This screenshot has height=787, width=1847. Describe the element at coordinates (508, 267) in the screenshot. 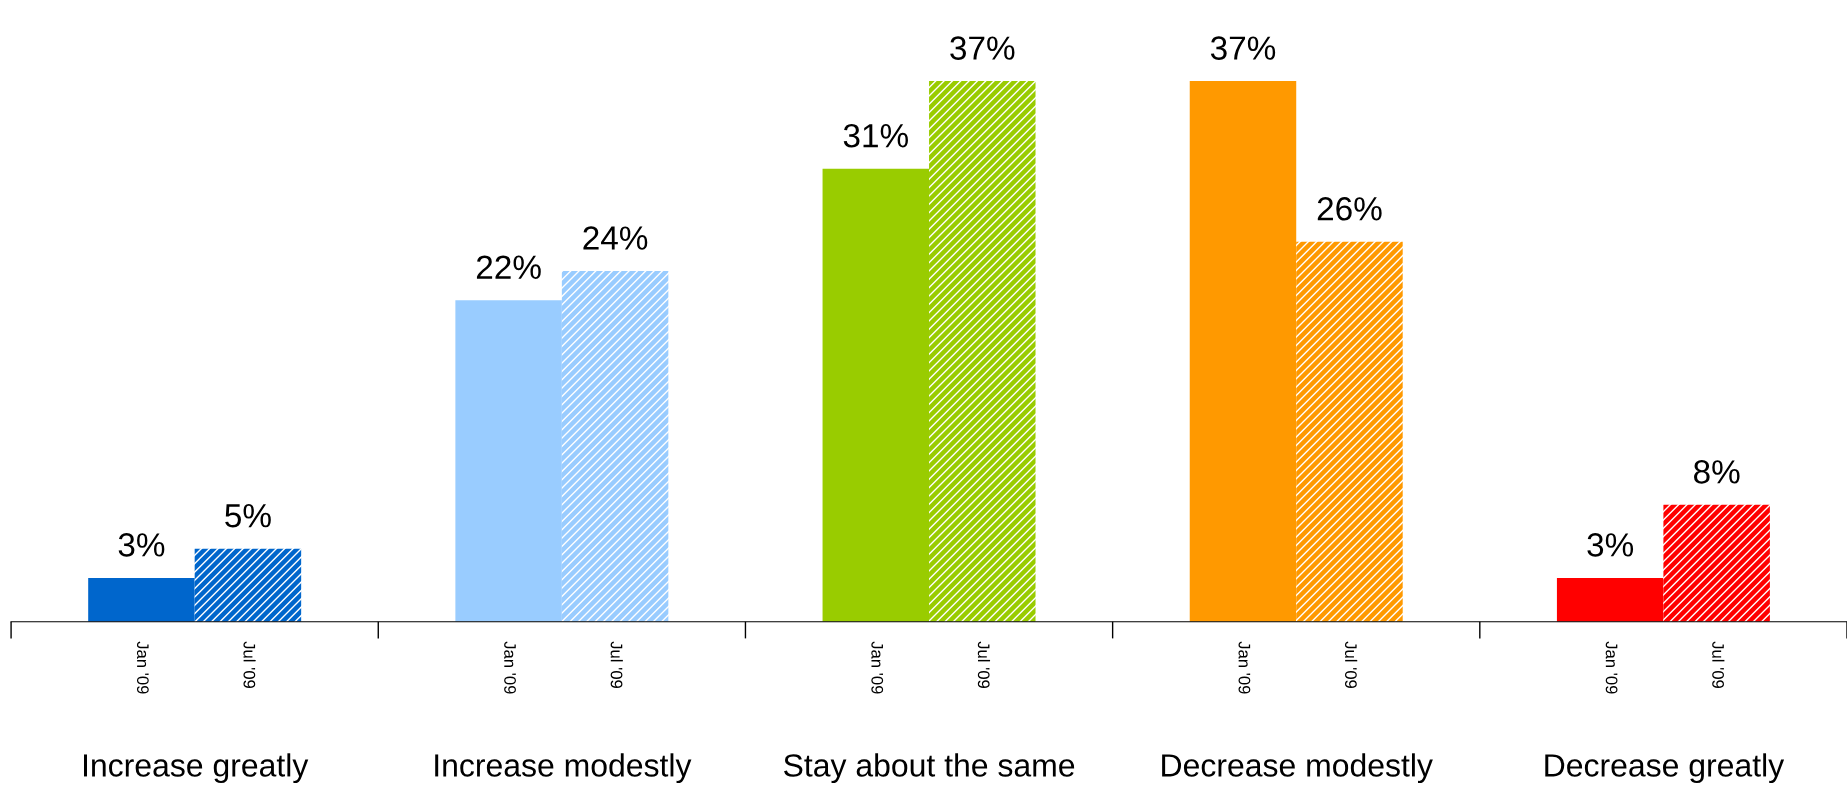

I see `data-label: 22%` at that location.